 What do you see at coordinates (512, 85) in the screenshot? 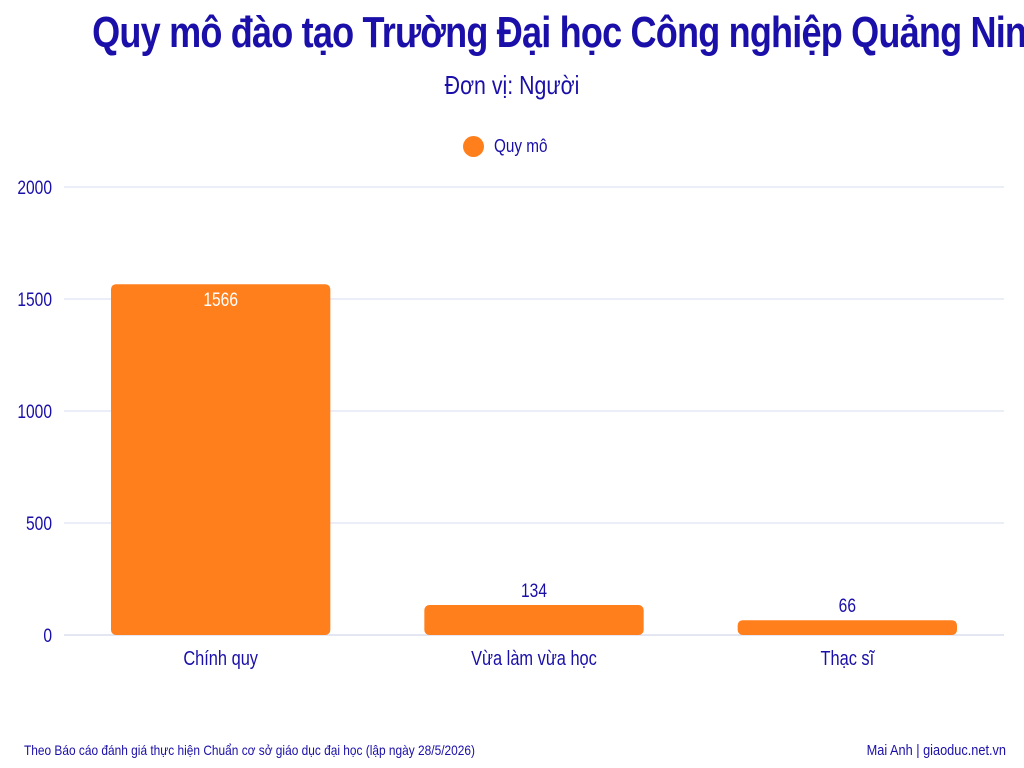
I see `chart-subtitle: Đơn vị: Người` at bounding box center [512, 85].